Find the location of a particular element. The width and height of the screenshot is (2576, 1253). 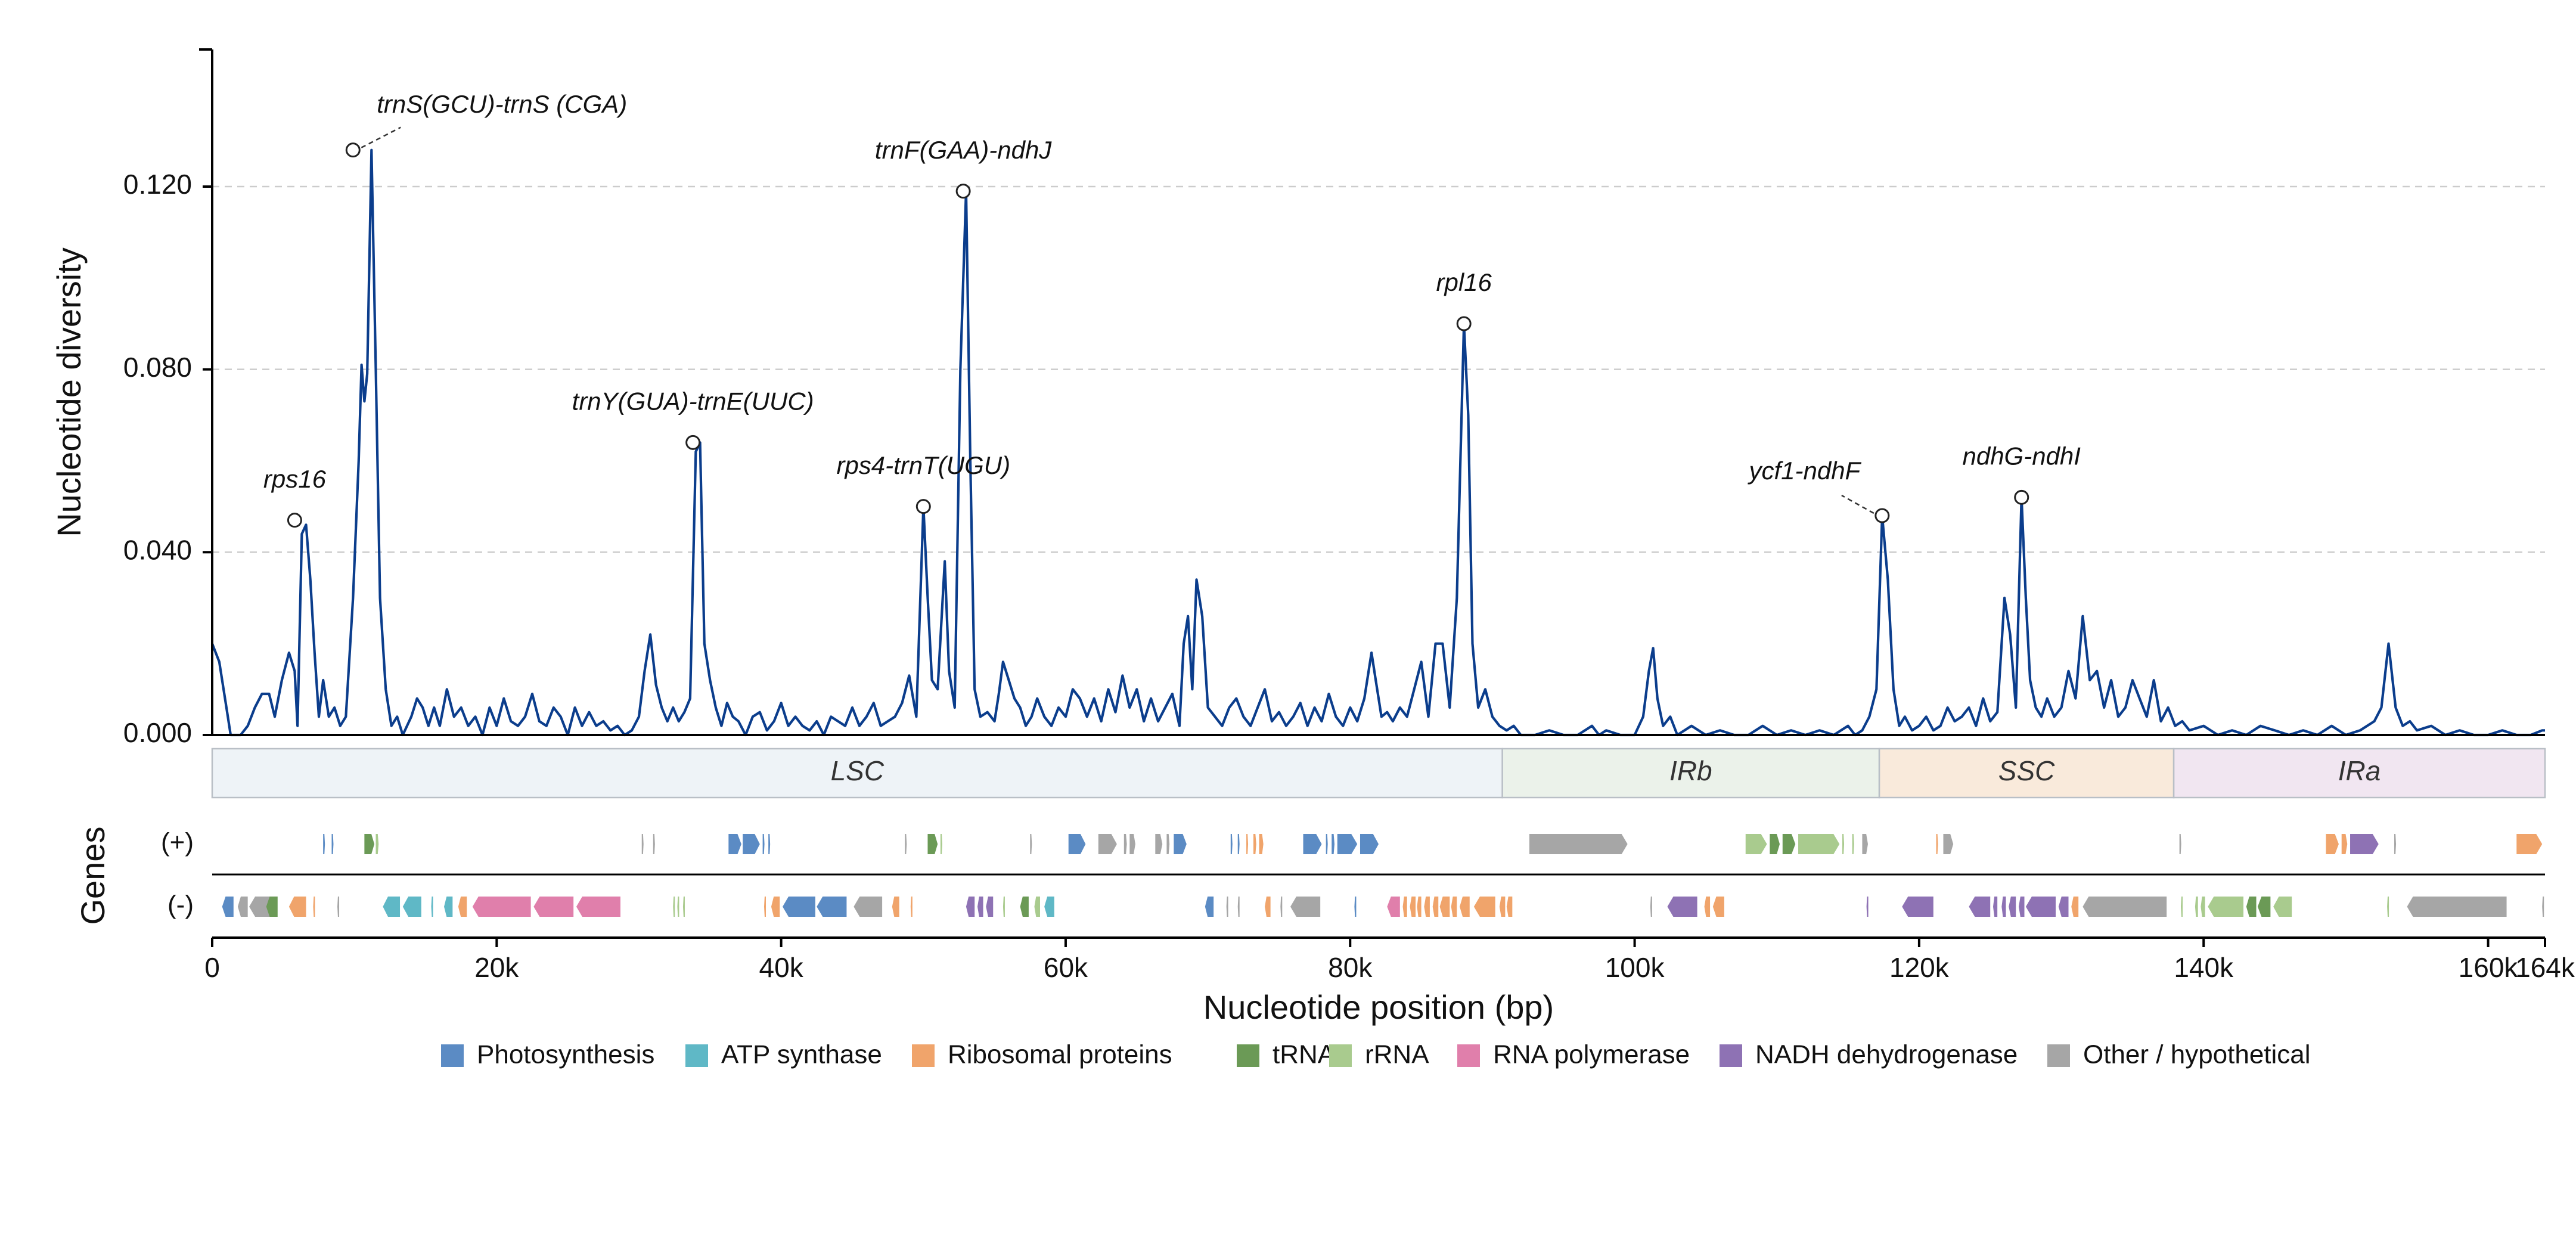

x-tick-label: 120k is located at coordinates (1920, 967).